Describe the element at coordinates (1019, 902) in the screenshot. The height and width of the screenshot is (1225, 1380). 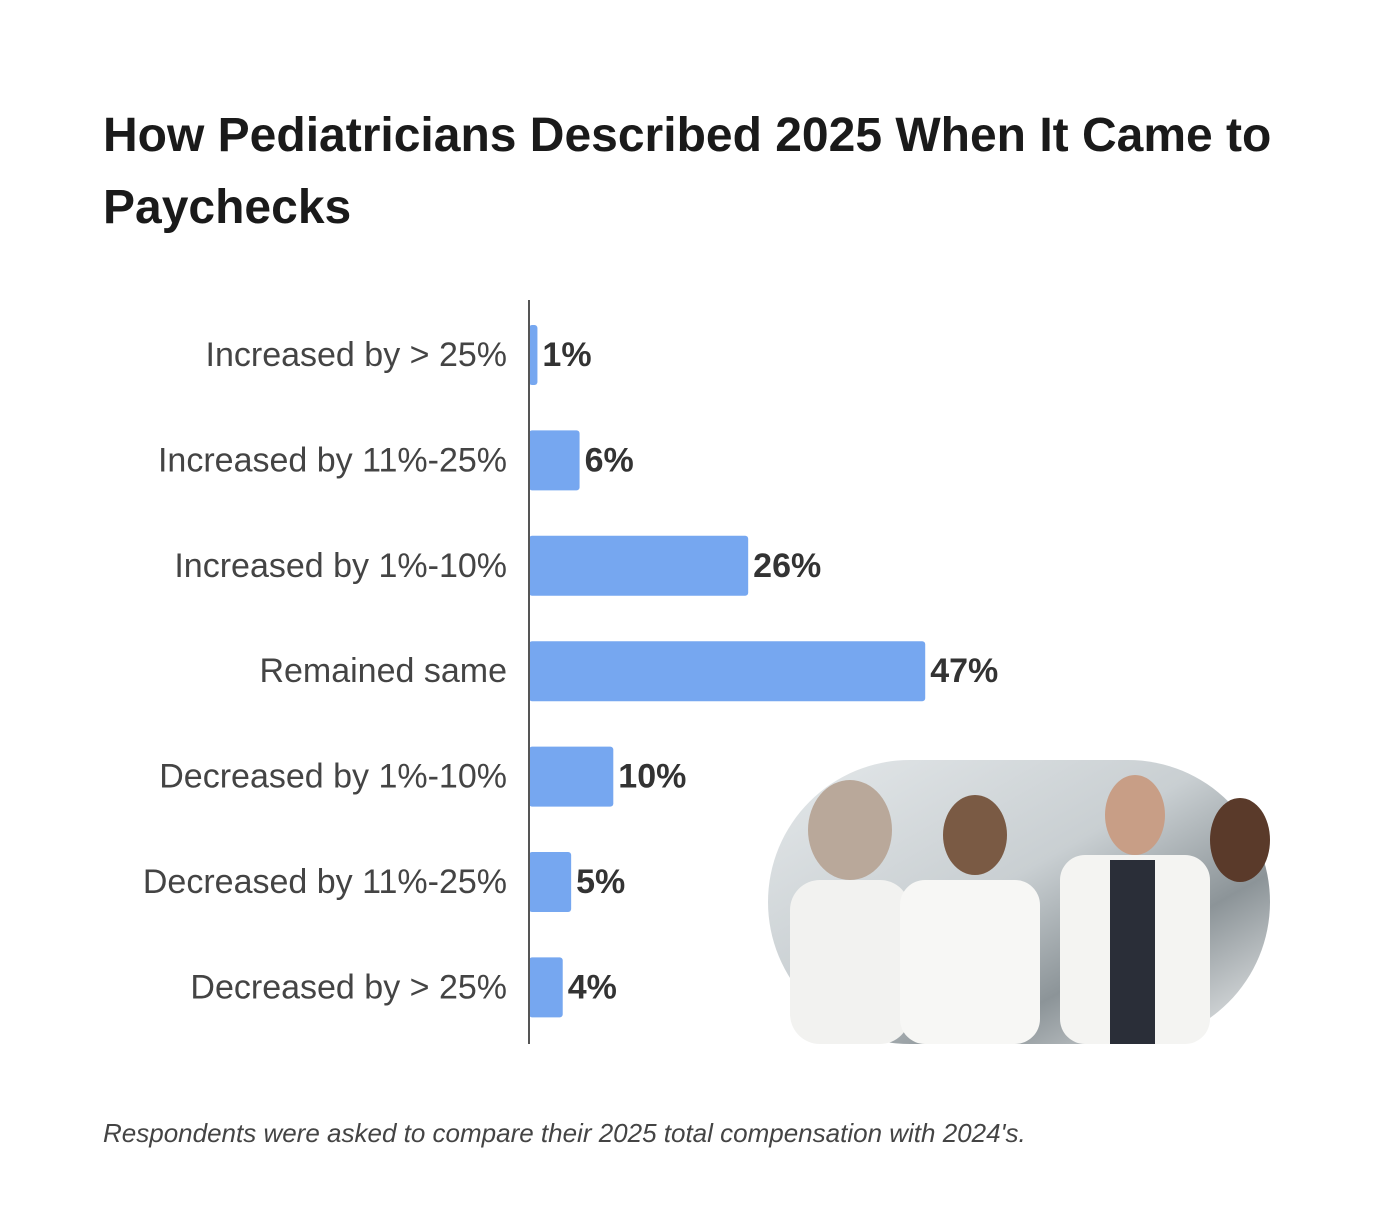
I see `photo` at that location.